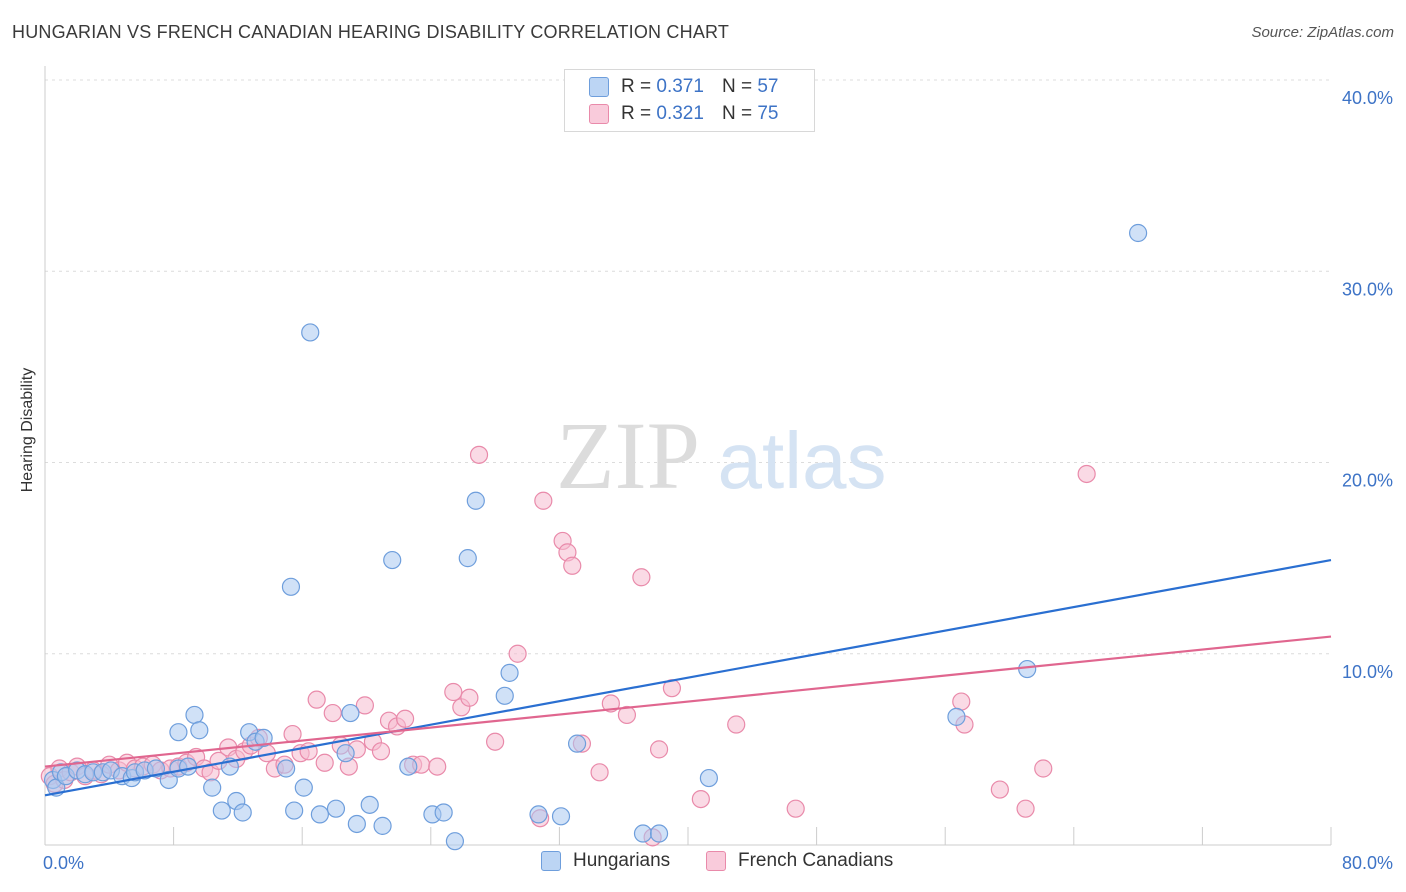 The height and width of the screenshot is (892, 1406). I want to click on legend-r-value: 0.371, so click(680, 86).